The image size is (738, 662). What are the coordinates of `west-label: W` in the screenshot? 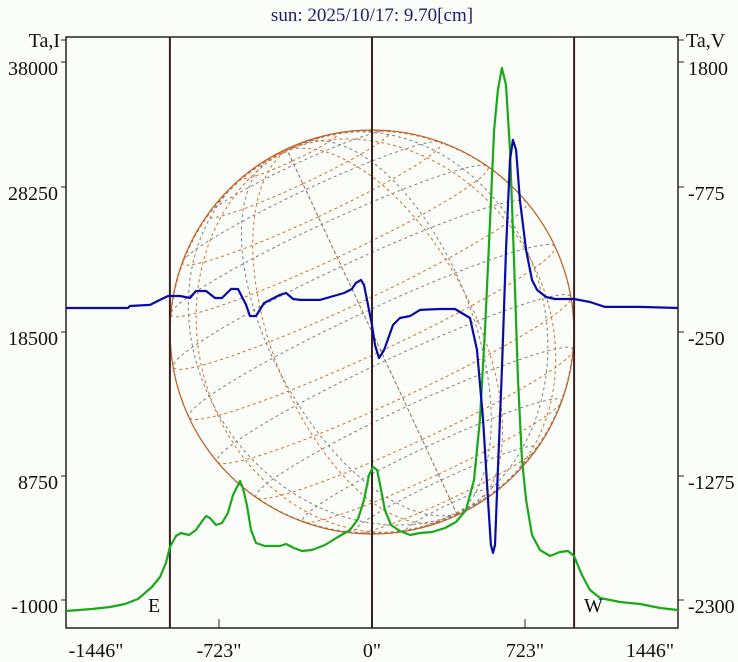 It's located at (593, 606).